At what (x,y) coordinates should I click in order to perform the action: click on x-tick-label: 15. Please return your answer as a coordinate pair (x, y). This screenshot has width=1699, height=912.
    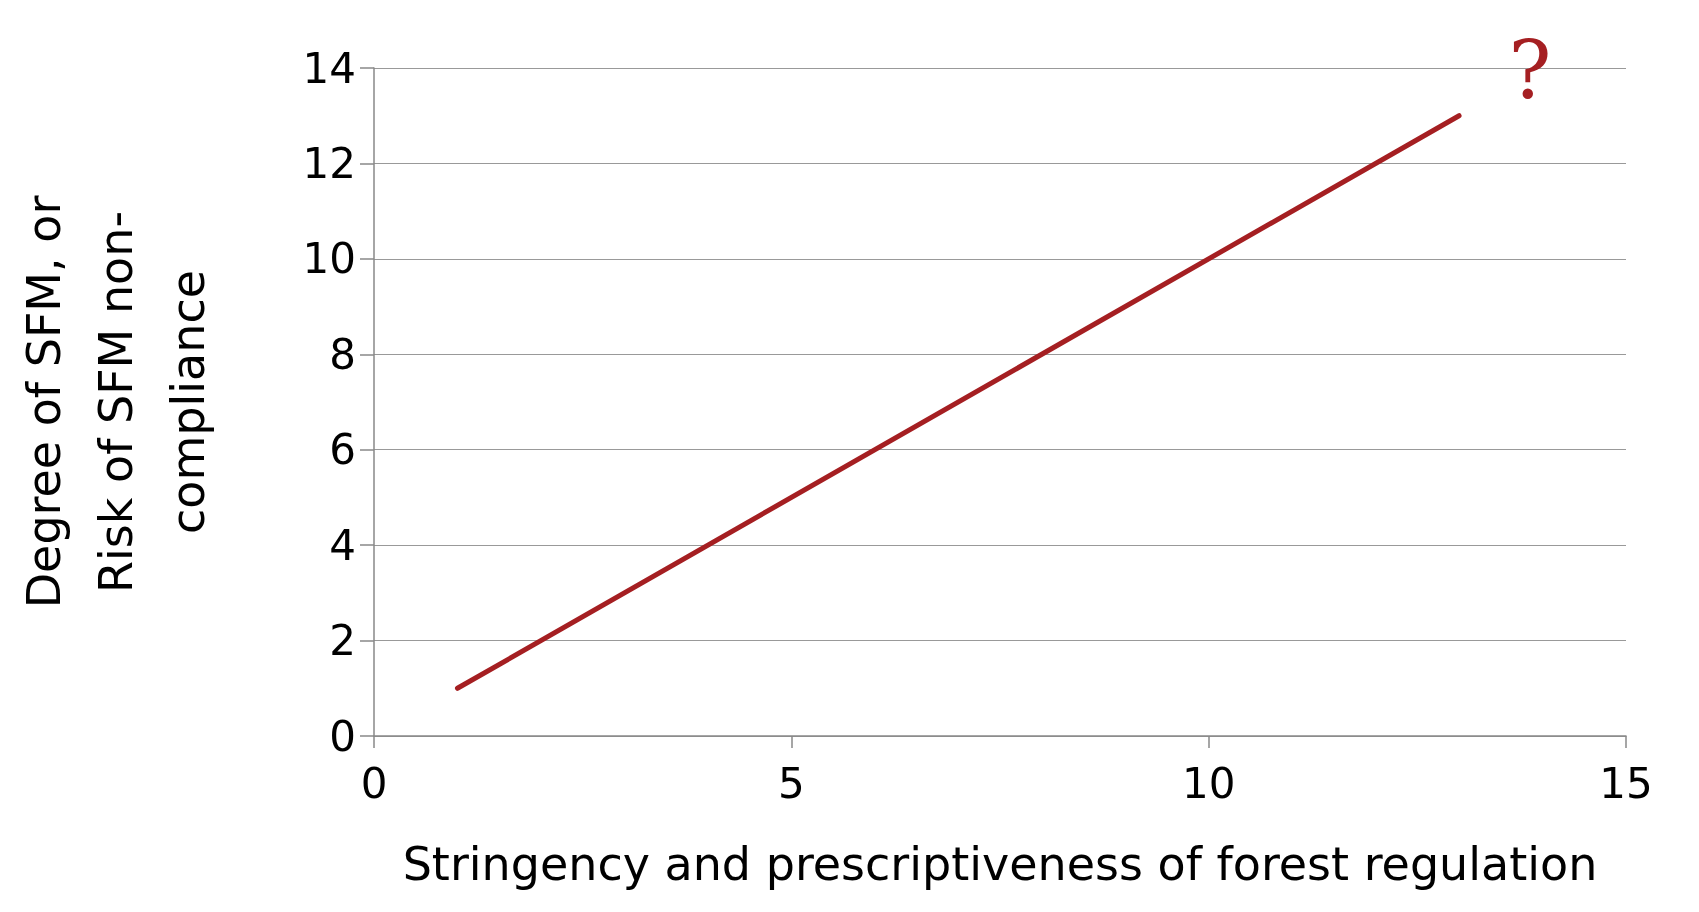
    Looking at the image, I should click on (1626, 783).